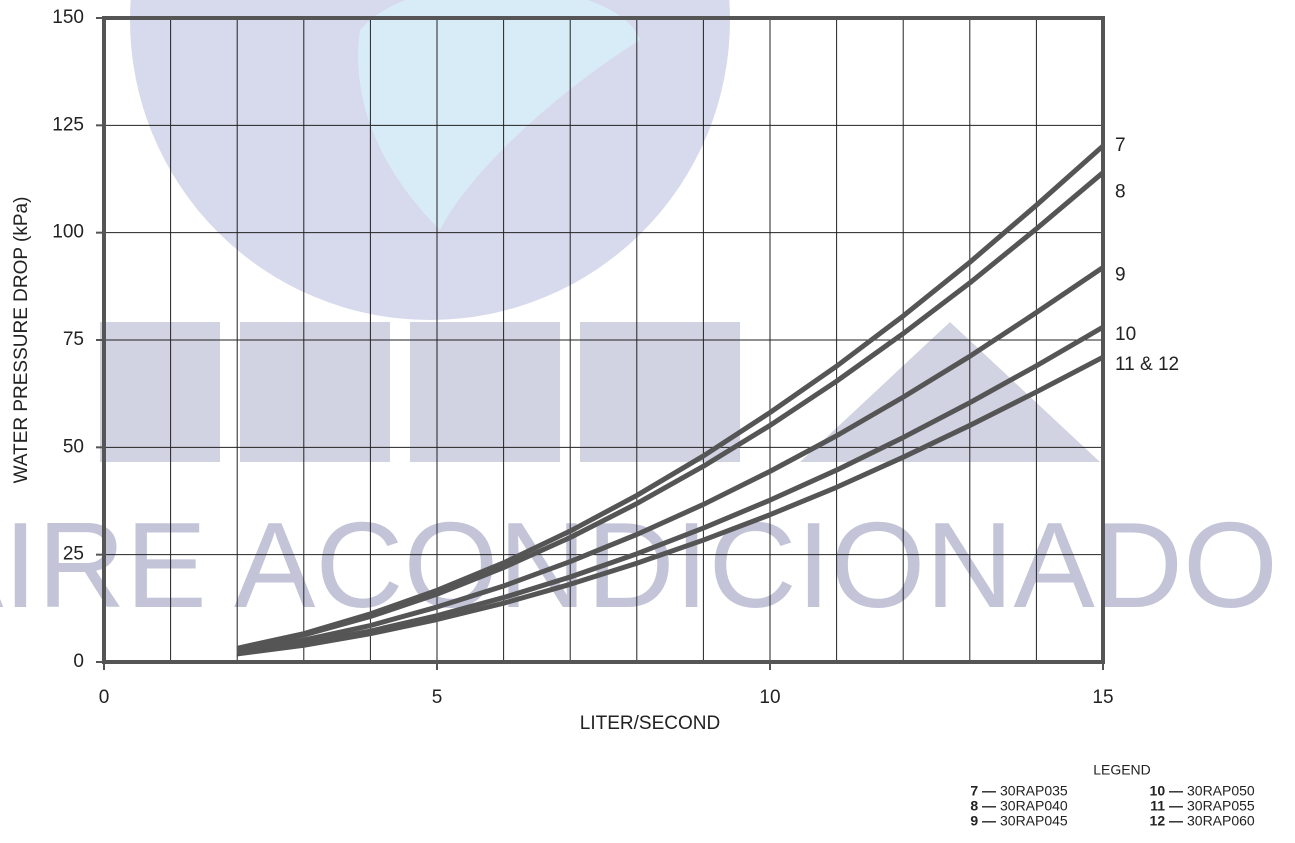 The height and width of the screenshot is (843, 1295). I want to click on y-tick-label: 125, so click(68, 124).